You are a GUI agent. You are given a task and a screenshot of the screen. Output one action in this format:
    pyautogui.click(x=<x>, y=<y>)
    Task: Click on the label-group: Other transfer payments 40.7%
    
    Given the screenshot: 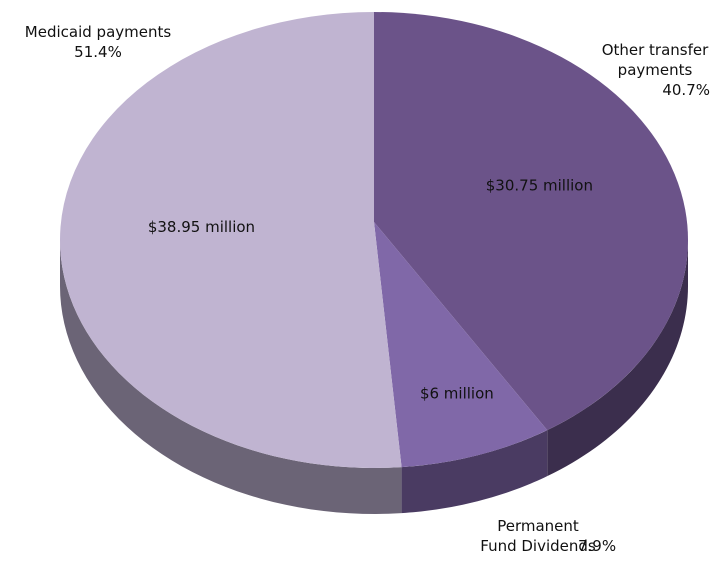 What is the action you would take?
    pyautogui.click(x=640, y=70)
    